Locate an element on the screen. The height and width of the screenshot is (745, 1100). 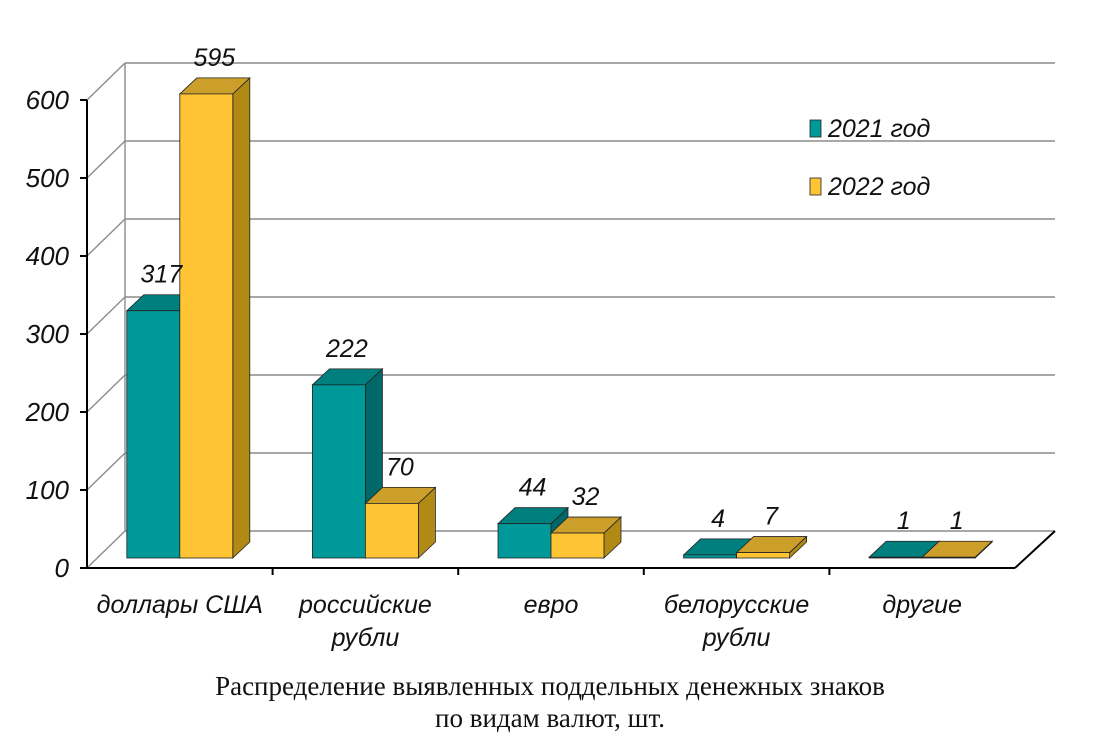
y-tick-label: 600 is located at coordinates (48, 100).